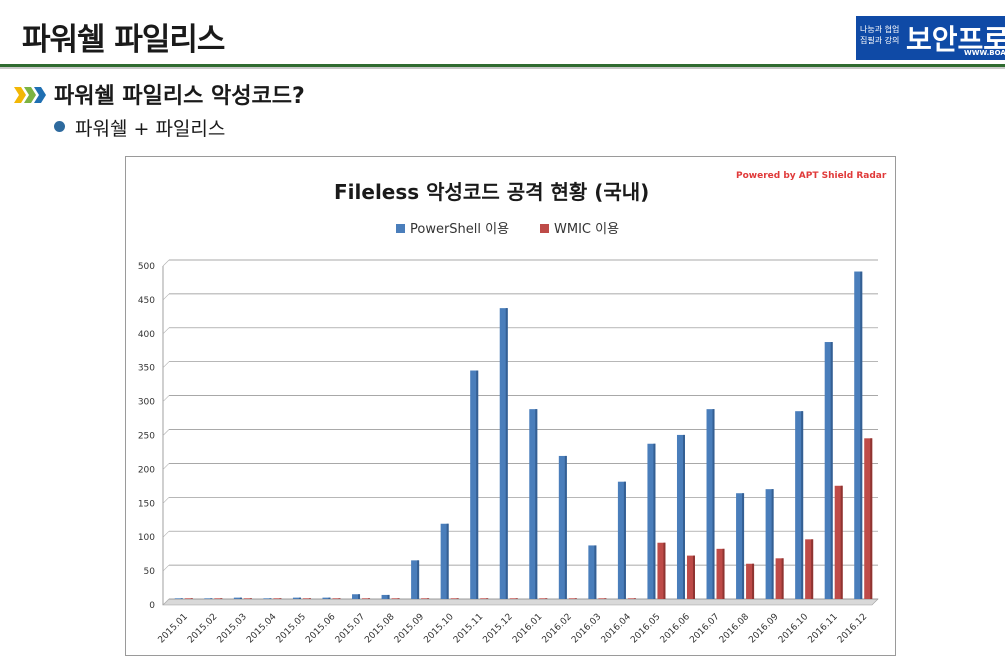  What do you see at coordinates (811, 176) in the screenshot?
I see `chart-credit: Powered by APT Shield Radar` at bounding box center [811, 176].